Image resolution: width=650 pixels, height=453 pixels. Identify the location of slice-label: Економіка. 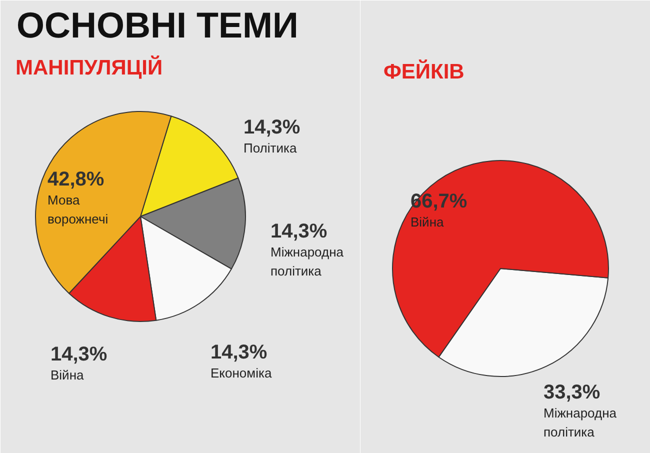
(241, 373).